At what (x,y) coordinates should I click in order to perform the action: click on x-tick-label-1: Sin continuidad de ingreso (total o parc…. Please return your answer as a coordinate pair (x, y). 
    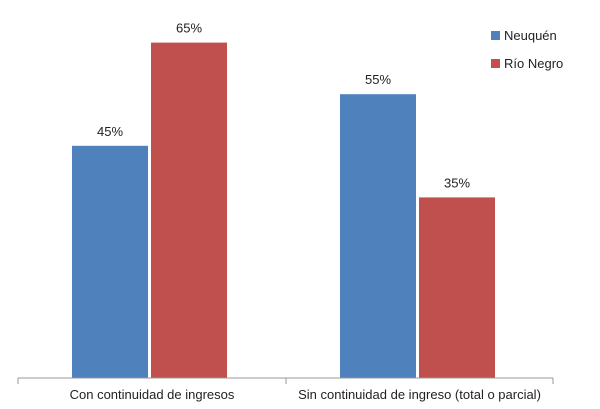
    Looking at the image, I should click on (419, 394).